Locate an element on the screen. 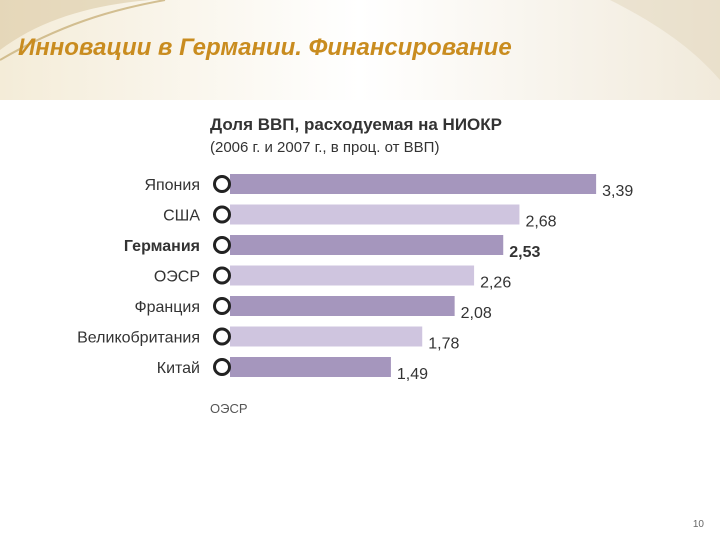  category-label: США is located at coordinates (181, 216).